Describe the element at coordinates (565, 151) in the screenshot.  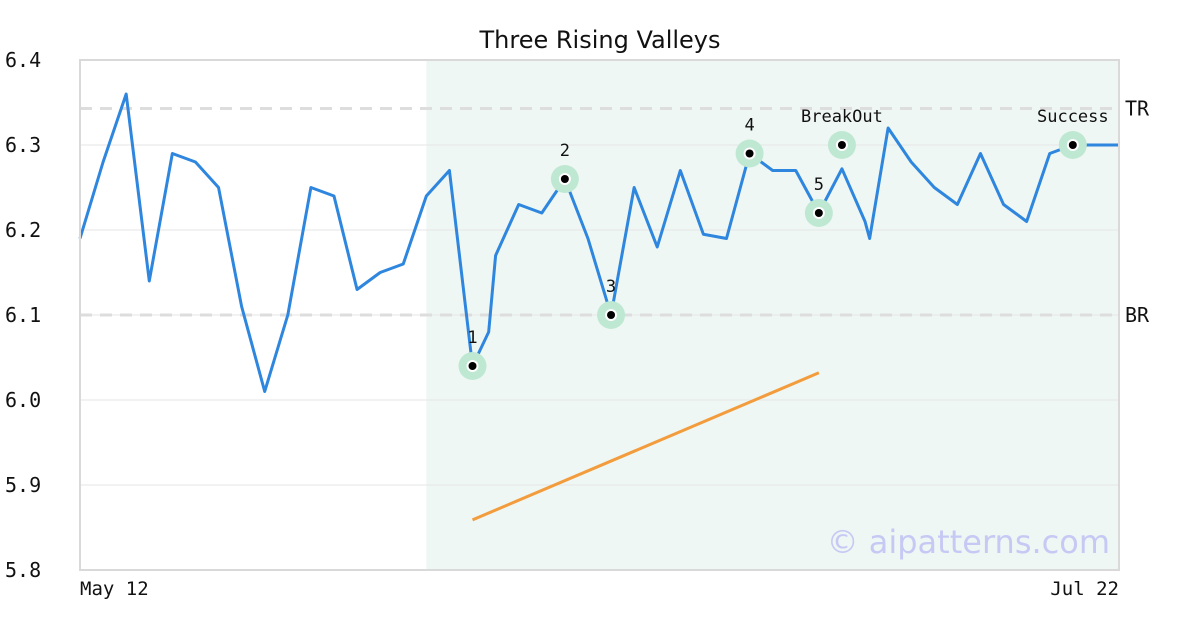
I see `marker-label: 2` at that location.